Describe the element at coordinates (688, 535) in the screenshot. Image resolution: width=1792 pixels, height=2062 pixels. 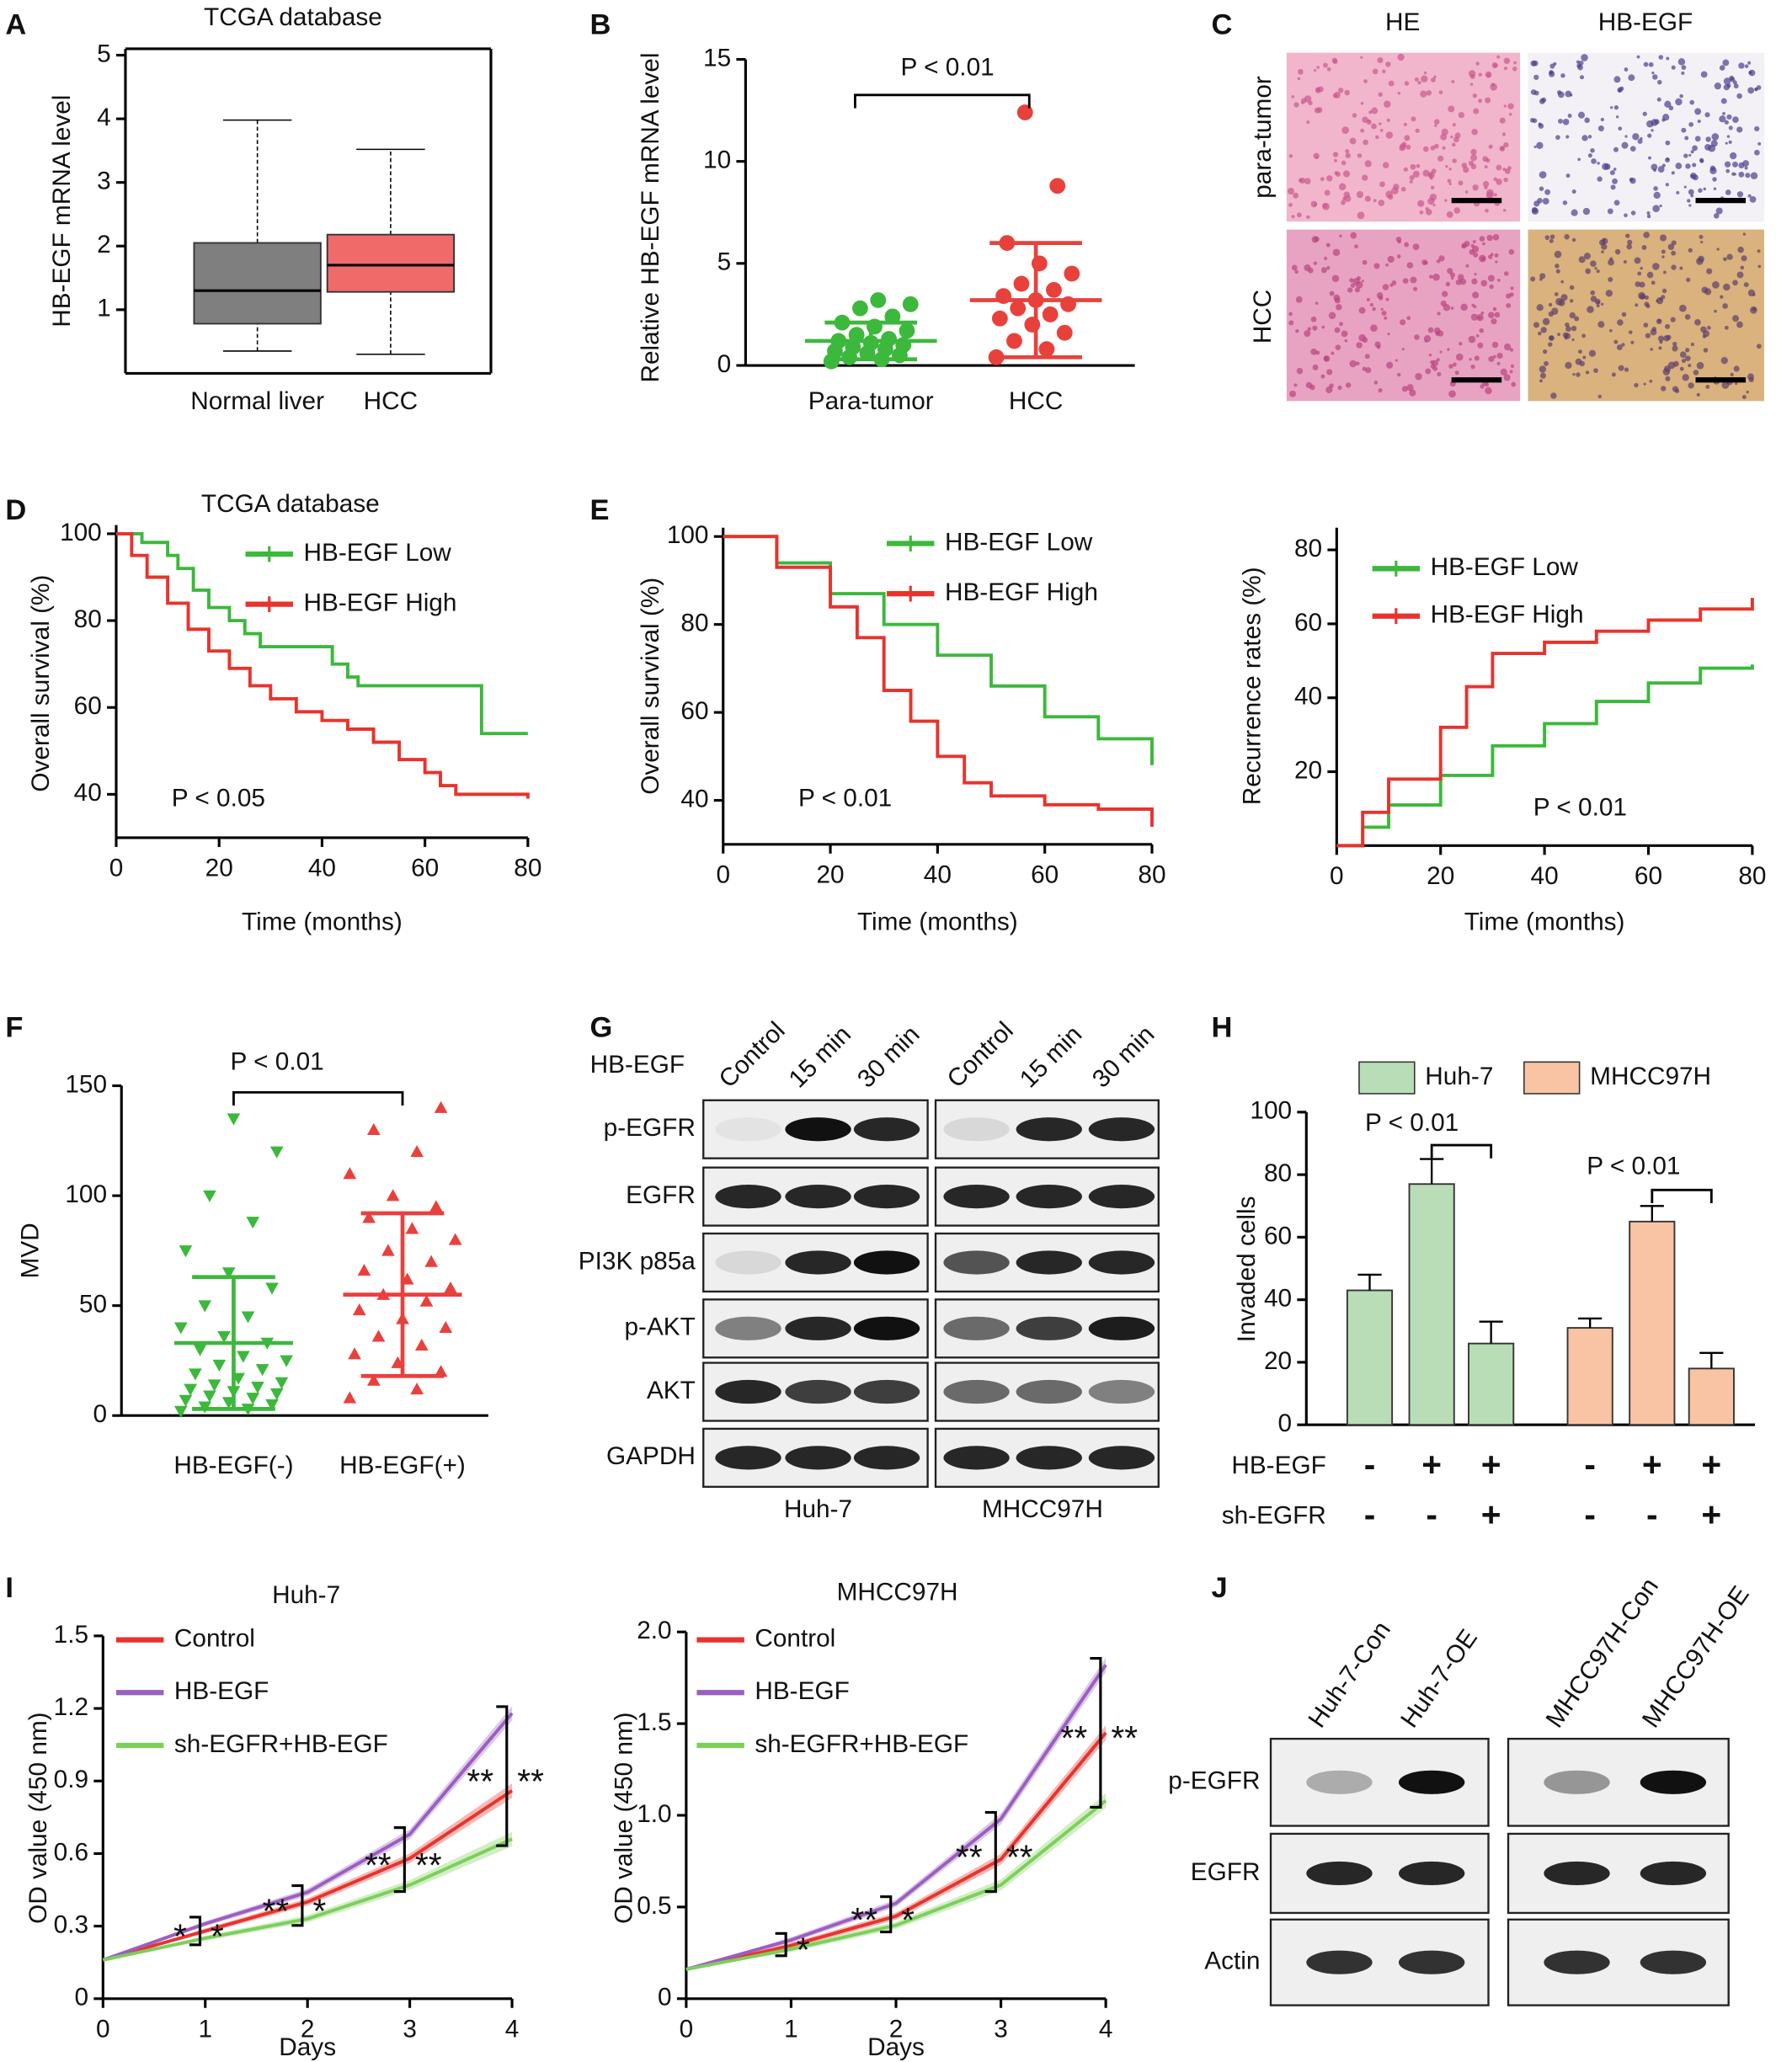
I see `y-tick-label: 100` at that location.